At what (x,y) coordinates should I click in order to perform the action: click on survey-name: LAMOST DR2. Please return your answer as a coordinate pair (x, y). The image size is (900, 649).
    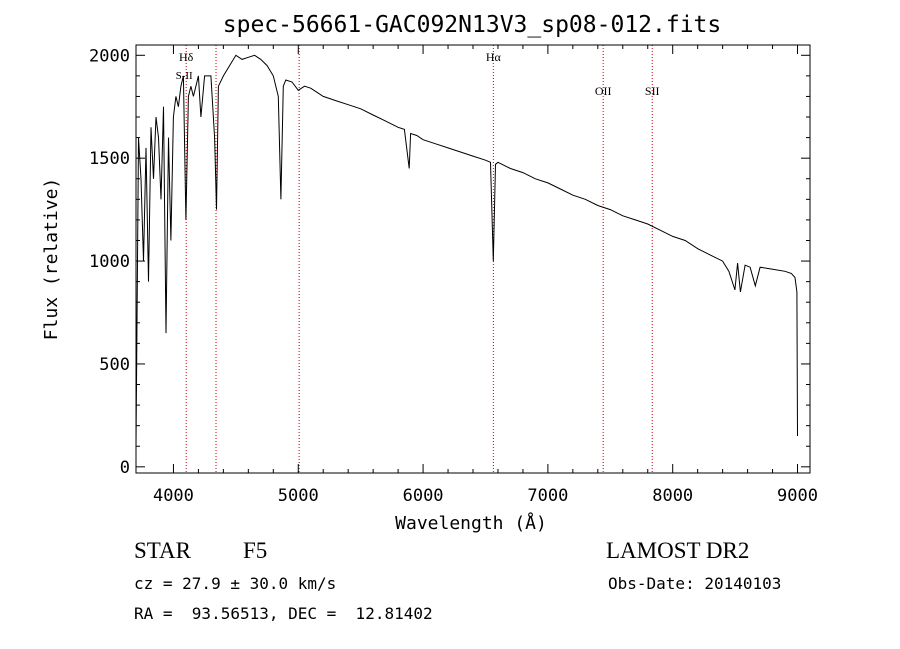
    Looking at the image, I should click on (678, 550).